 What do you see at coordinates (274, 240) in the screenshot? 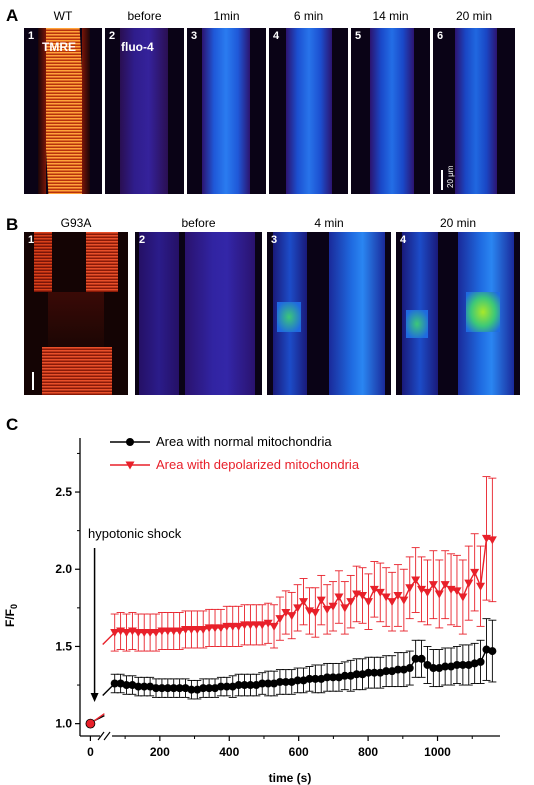
I see `panel-b-image-3-number: 3` at bounding box center [274, 240].